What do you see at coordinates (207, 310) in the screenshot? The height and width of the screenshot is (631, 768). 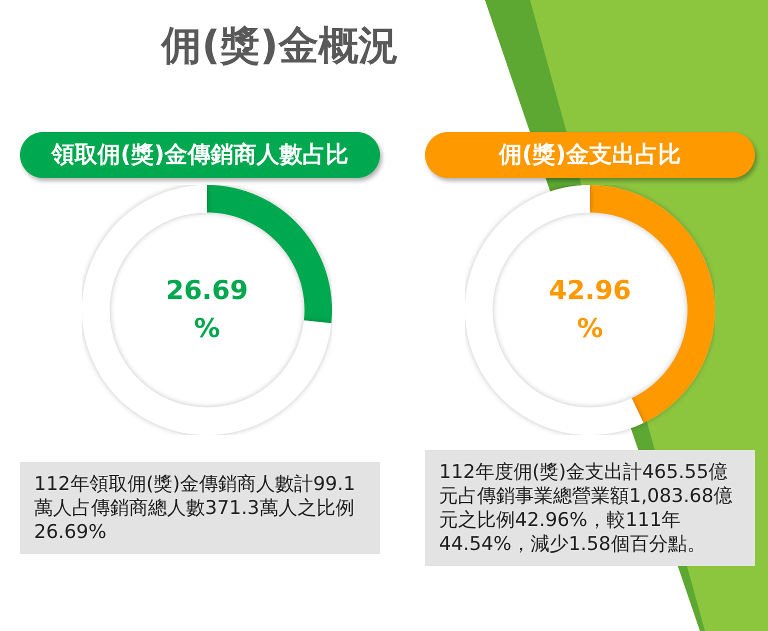 I see `data-label: 26.69 %` at bounding box center [207, 310].